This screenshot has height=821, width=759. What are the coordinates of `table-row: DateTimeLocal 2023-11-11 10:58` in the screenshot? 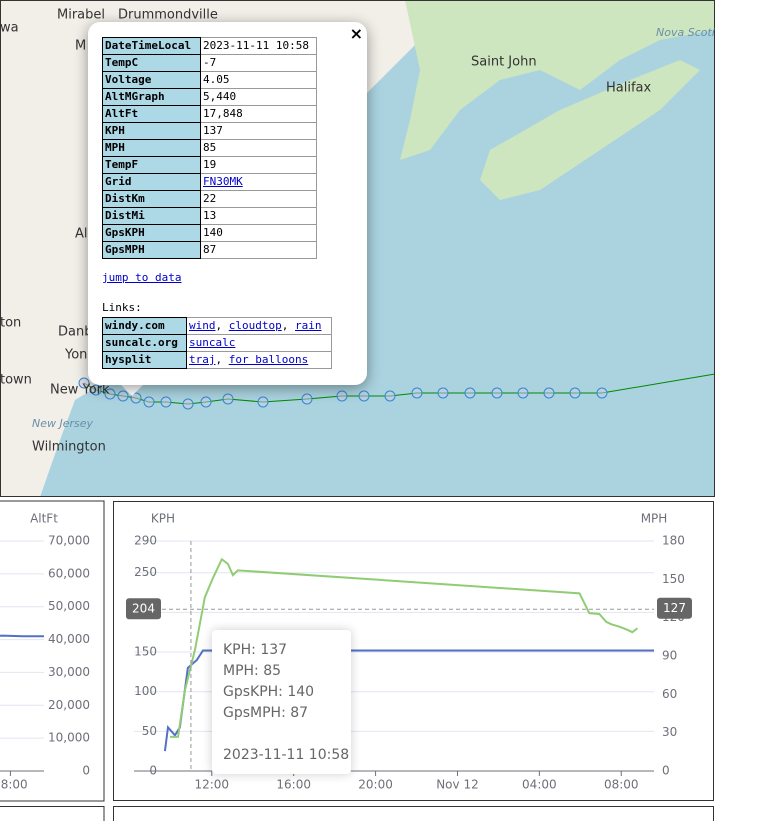 It's located at (209, 46).